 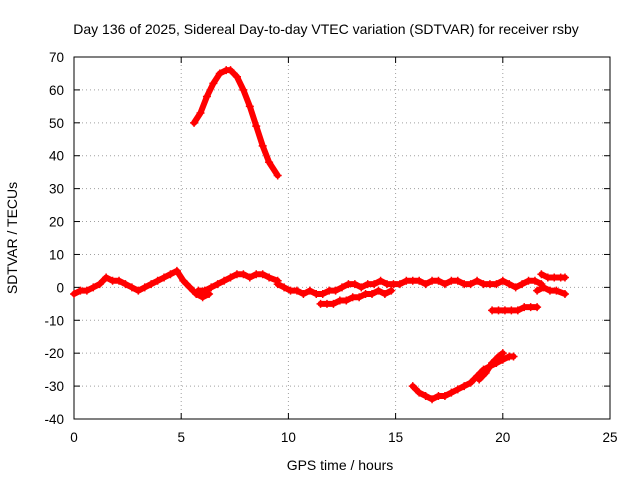 What do you see at coordinates (395, 437) in the screenshot?
I see `x-tick-label: 15` at bounding box center [395, 437].